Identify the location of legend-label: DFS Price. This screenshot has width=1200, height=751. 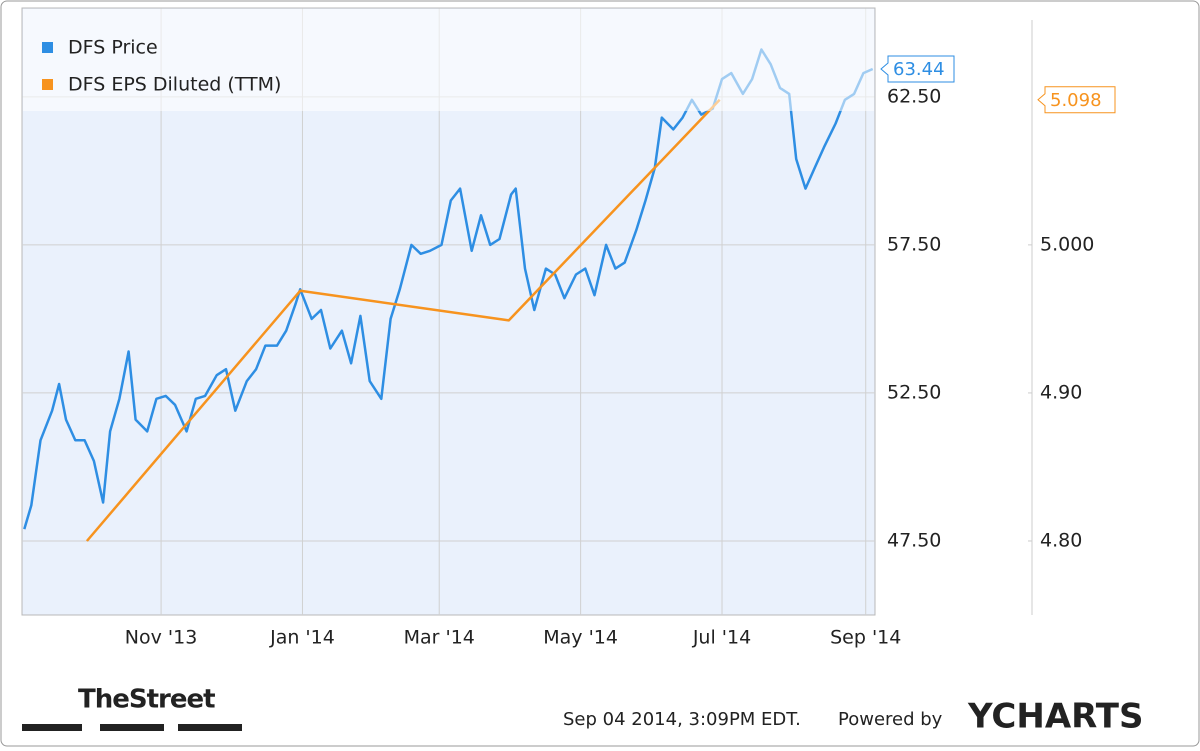
(113, 48).